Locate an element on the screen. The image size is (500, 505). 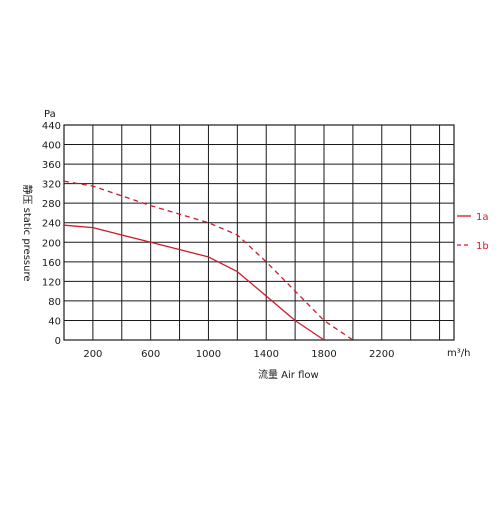
y-unit-label: Pa is located at coordinates (50, 114).